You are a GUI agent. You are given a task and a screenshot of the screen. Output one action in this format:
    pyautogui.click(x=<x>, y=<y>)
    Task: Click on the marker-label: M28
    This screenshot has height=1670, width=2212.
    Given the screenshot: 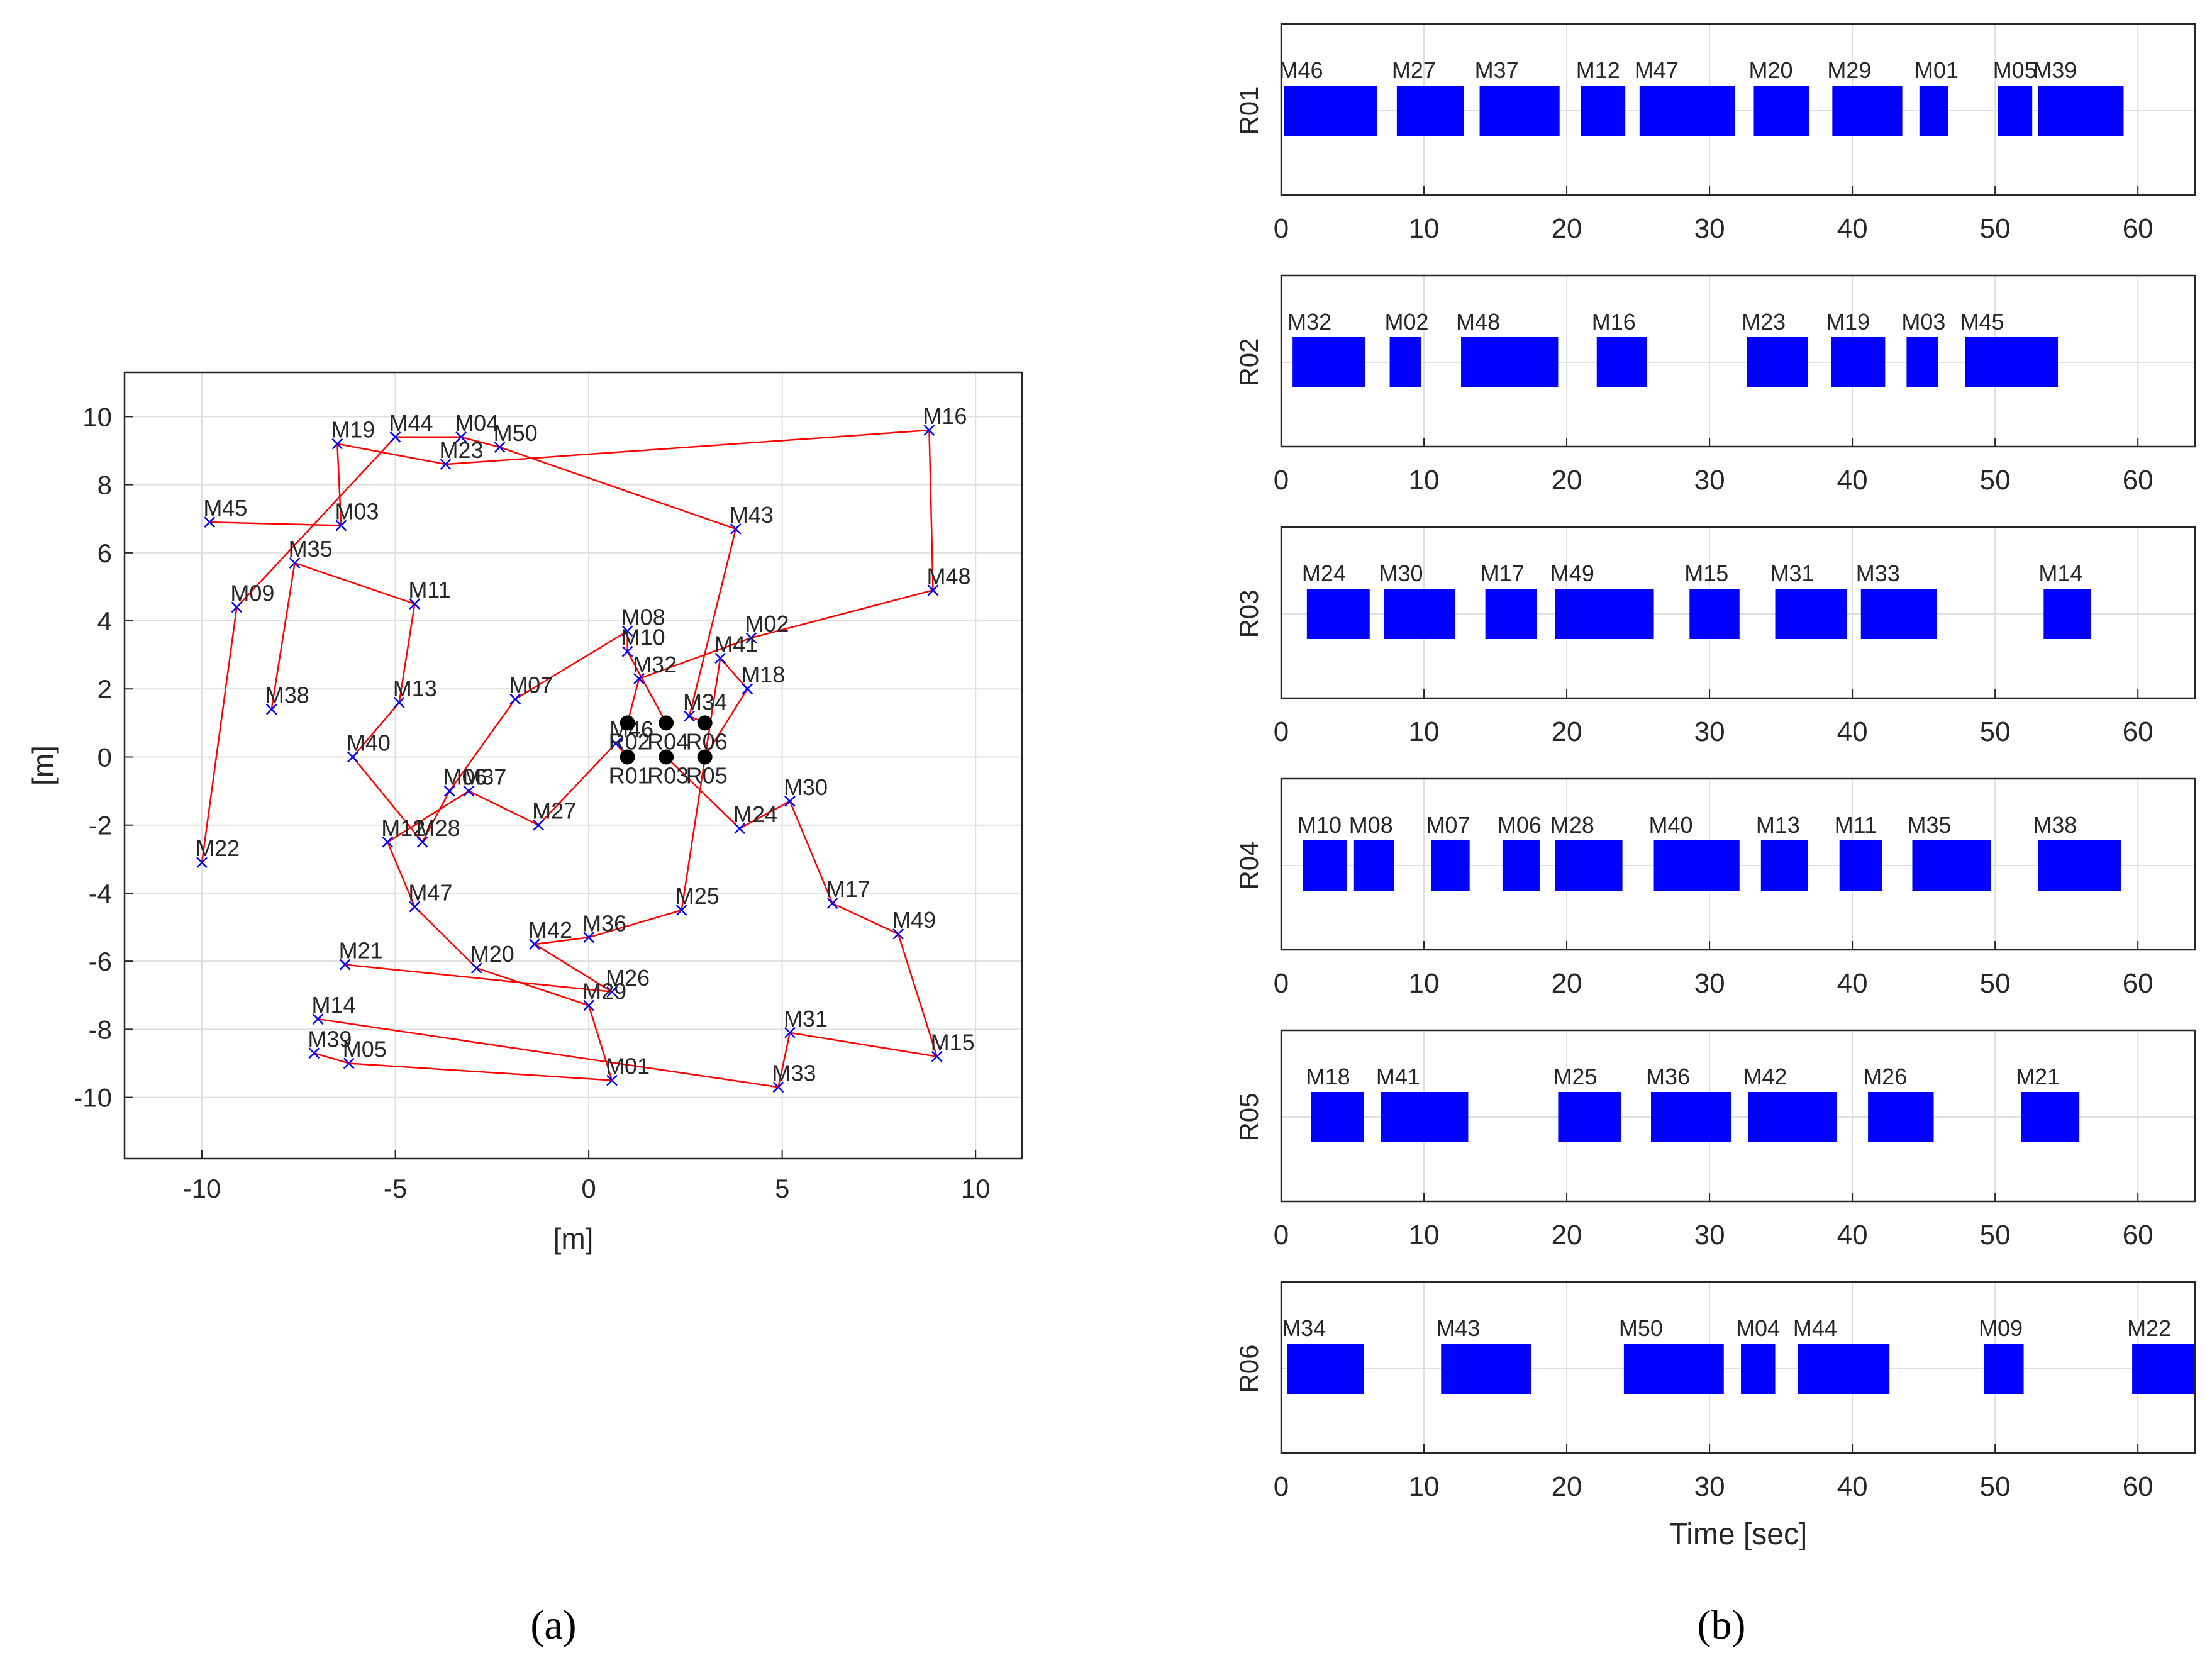 What is the action you would take?
    pyautogui.click(x=438, y=828)
    